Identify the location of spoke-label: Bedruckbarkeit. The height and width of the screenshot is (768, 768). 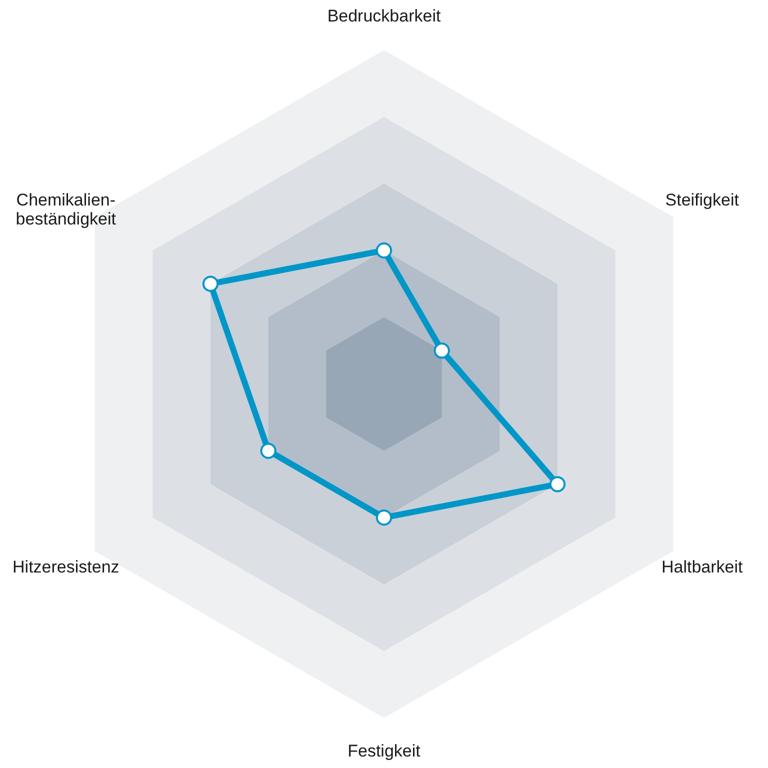
(384, 16).